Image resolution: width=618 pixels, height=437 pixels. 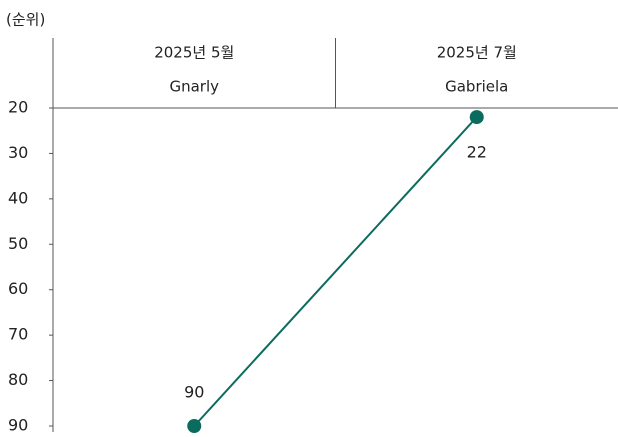 I want to click on y-tick-label: 40, so click(x=18, y=197).